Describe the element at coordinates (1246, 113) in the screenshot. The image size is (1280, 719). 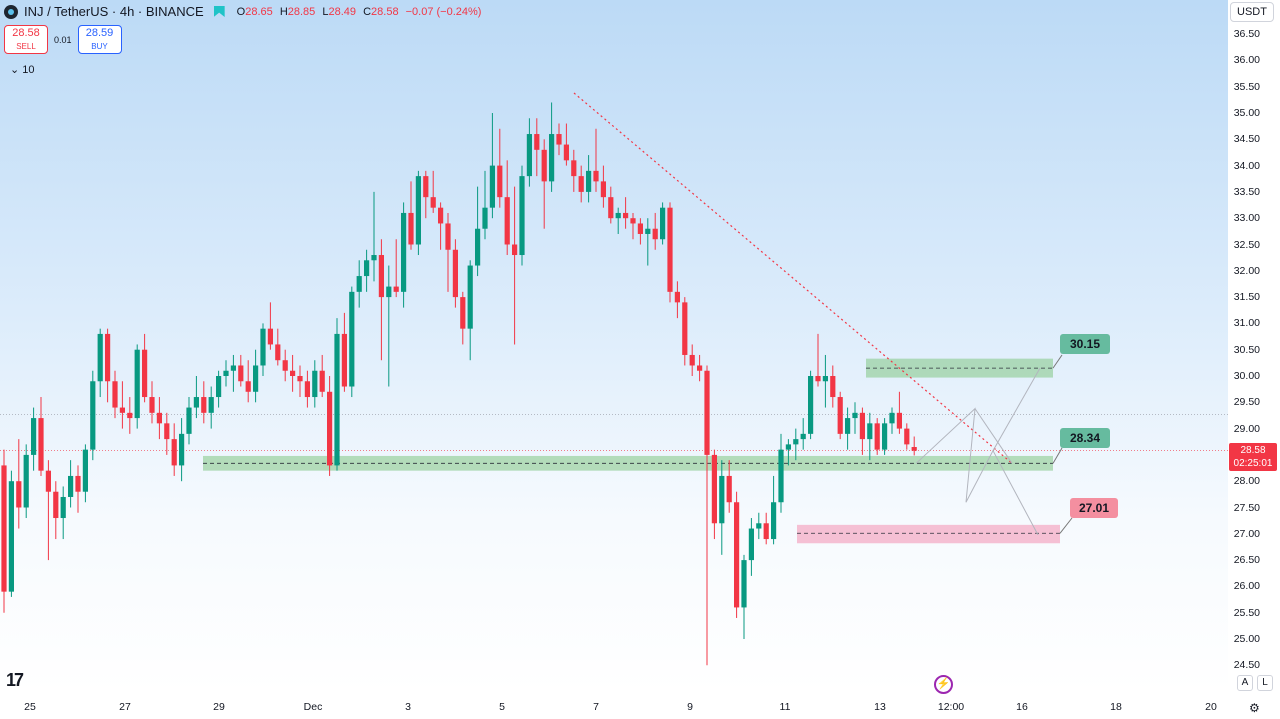
I see `price-tick-label: 35.00` at that location.